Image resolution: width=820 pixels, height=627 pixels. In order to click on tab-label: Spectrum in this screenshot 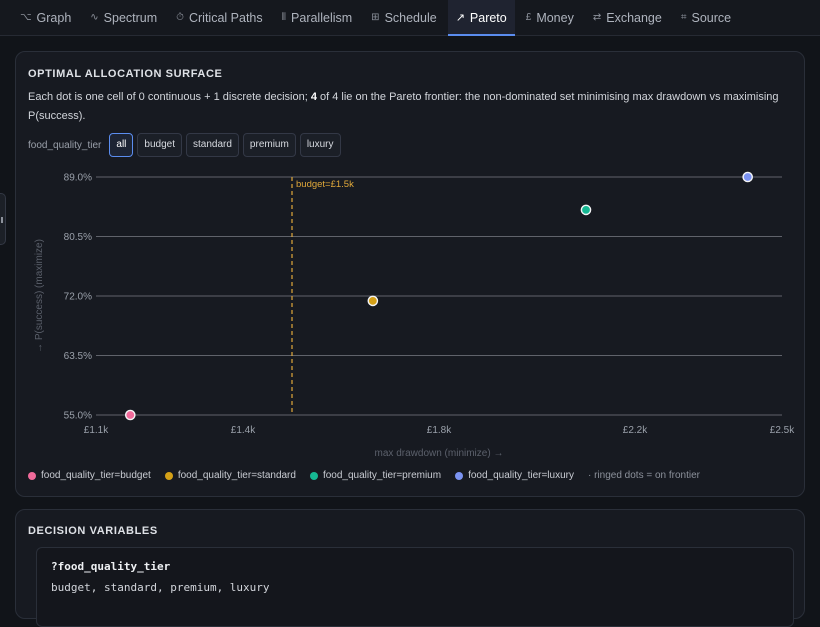, I will do `click(130, 17)`.